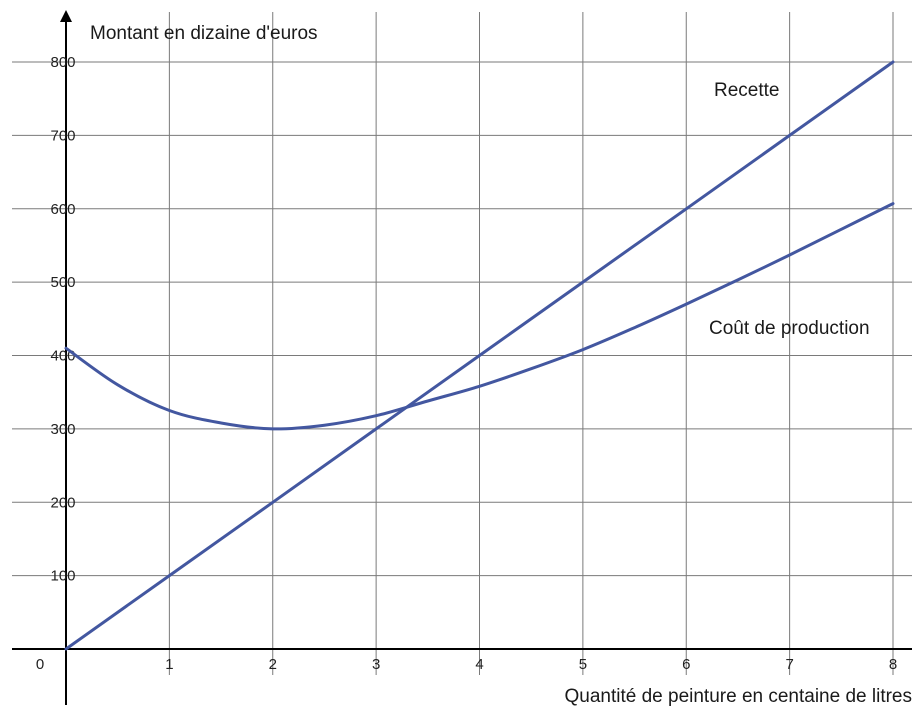  I want to click on y-tick-label-100: 100, so click(62, 576).